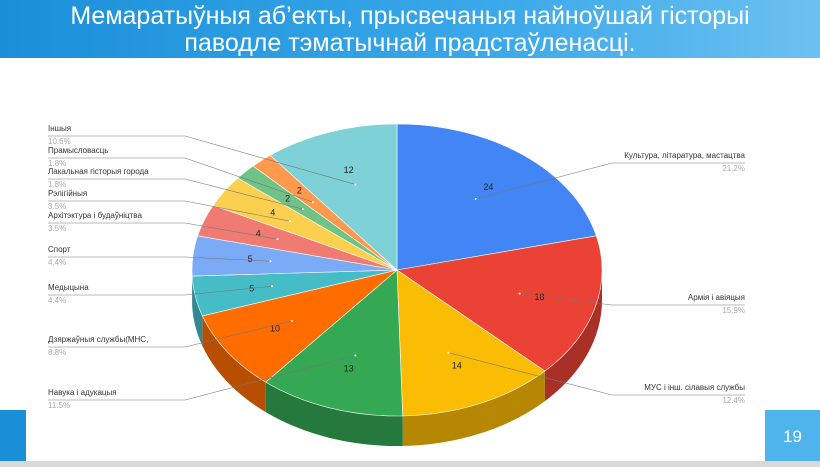 This screenshot has width=820, height=467. What do you see at coordinates (250, 259) in the screenshot?
I see `slice-value-label: 5` at bounding box center [250, 259].